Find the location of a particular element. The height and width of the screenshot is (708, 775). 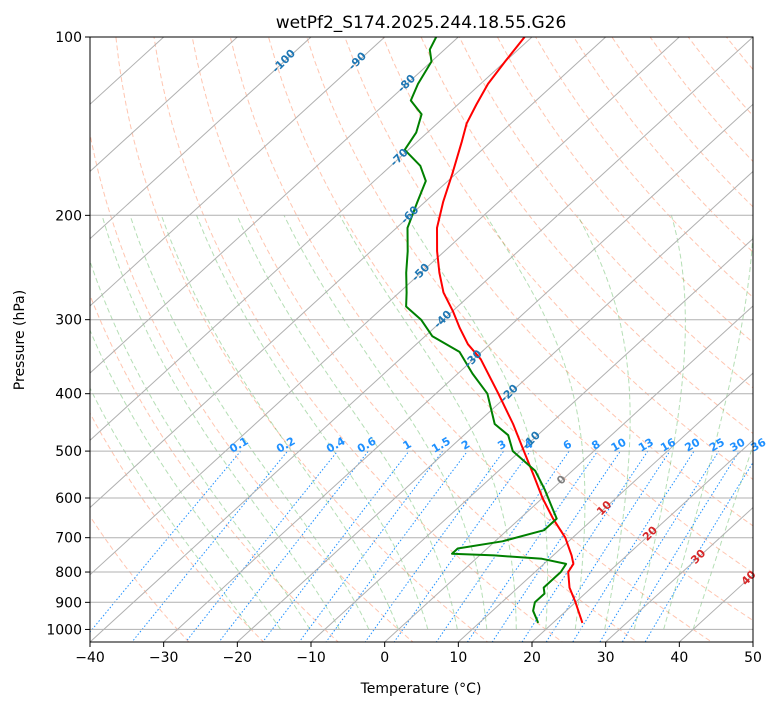

mixing-ratio-label: 0.4 is located at coordinates (336, 444).